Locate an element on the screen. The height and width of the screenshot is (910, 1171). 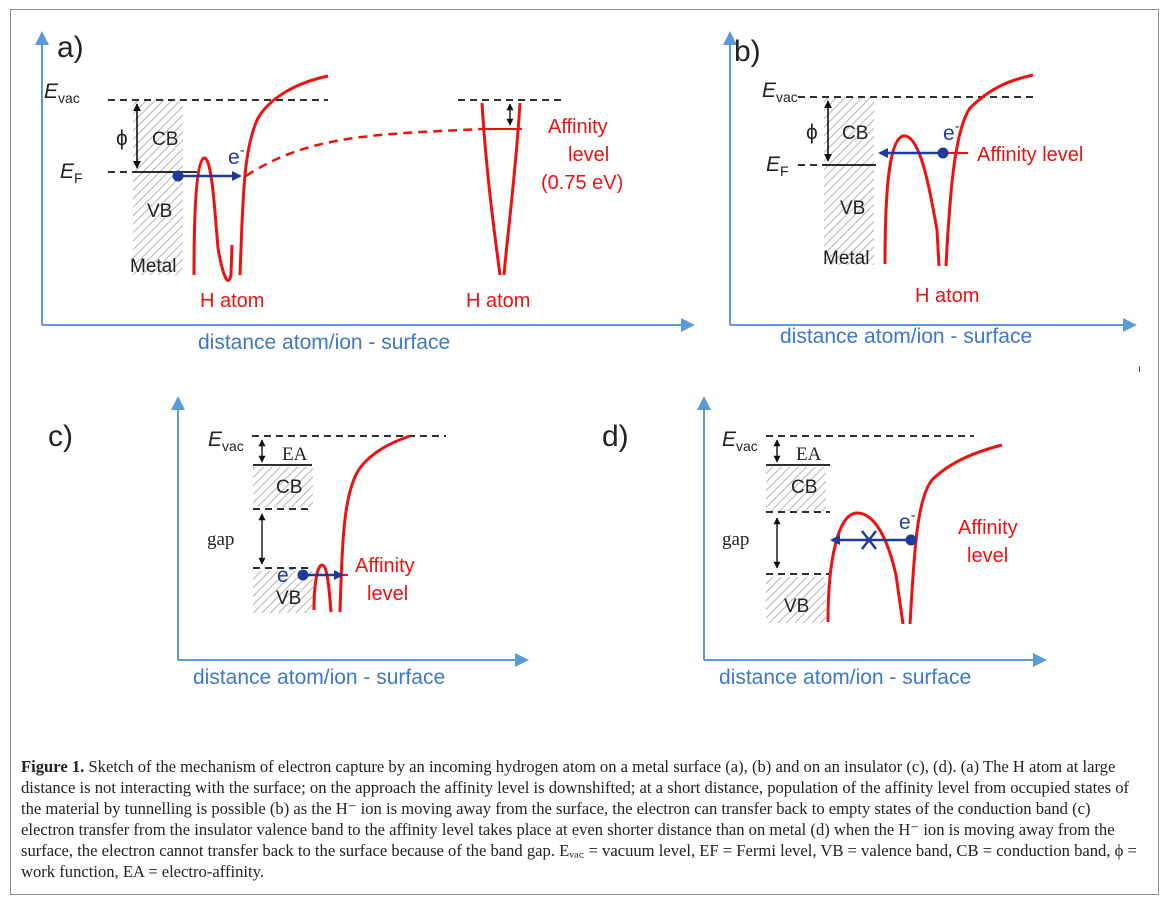
panel-d-ea: EA is located at coordinates (809, 454).